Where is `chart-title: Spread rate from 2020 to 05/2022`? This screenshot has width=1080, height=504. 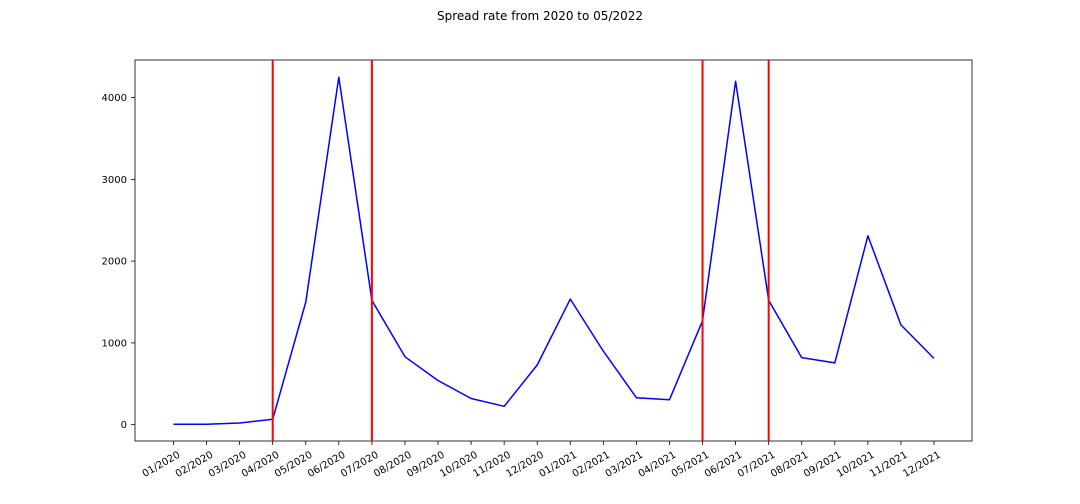
chart-title: Spread rate from 2020 to 05/2022 is located at coordinates (540, 16).